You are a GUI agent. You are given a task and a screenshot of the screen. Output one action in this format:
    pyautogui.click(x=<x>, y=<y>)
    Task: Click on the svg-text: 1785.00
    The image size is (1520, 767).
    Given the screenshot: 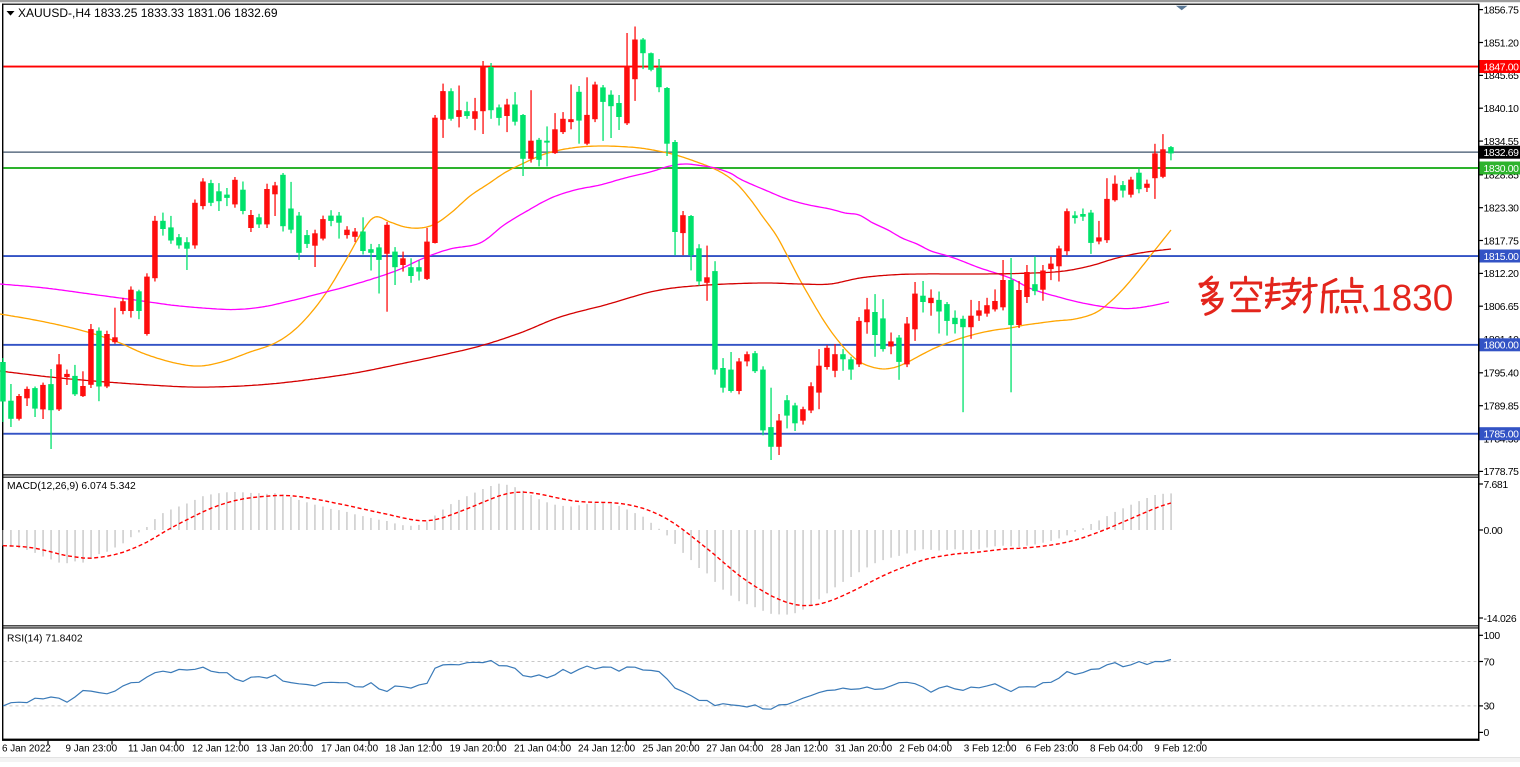 What is the action you would take?
    pyautogui.click(x=1502, y=435)
    